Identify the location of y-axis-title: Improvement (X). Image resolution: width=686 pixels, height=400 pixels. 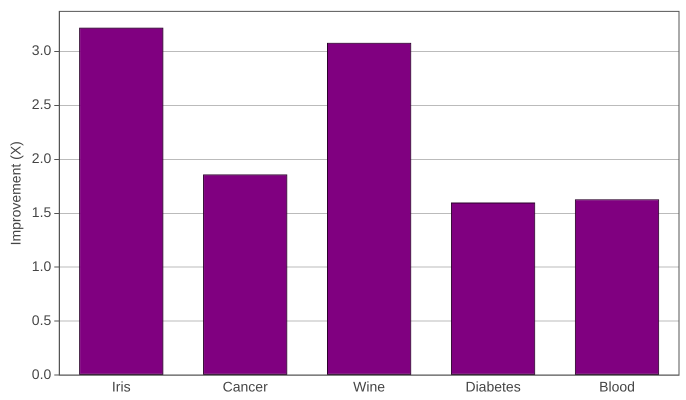
(15, 193).